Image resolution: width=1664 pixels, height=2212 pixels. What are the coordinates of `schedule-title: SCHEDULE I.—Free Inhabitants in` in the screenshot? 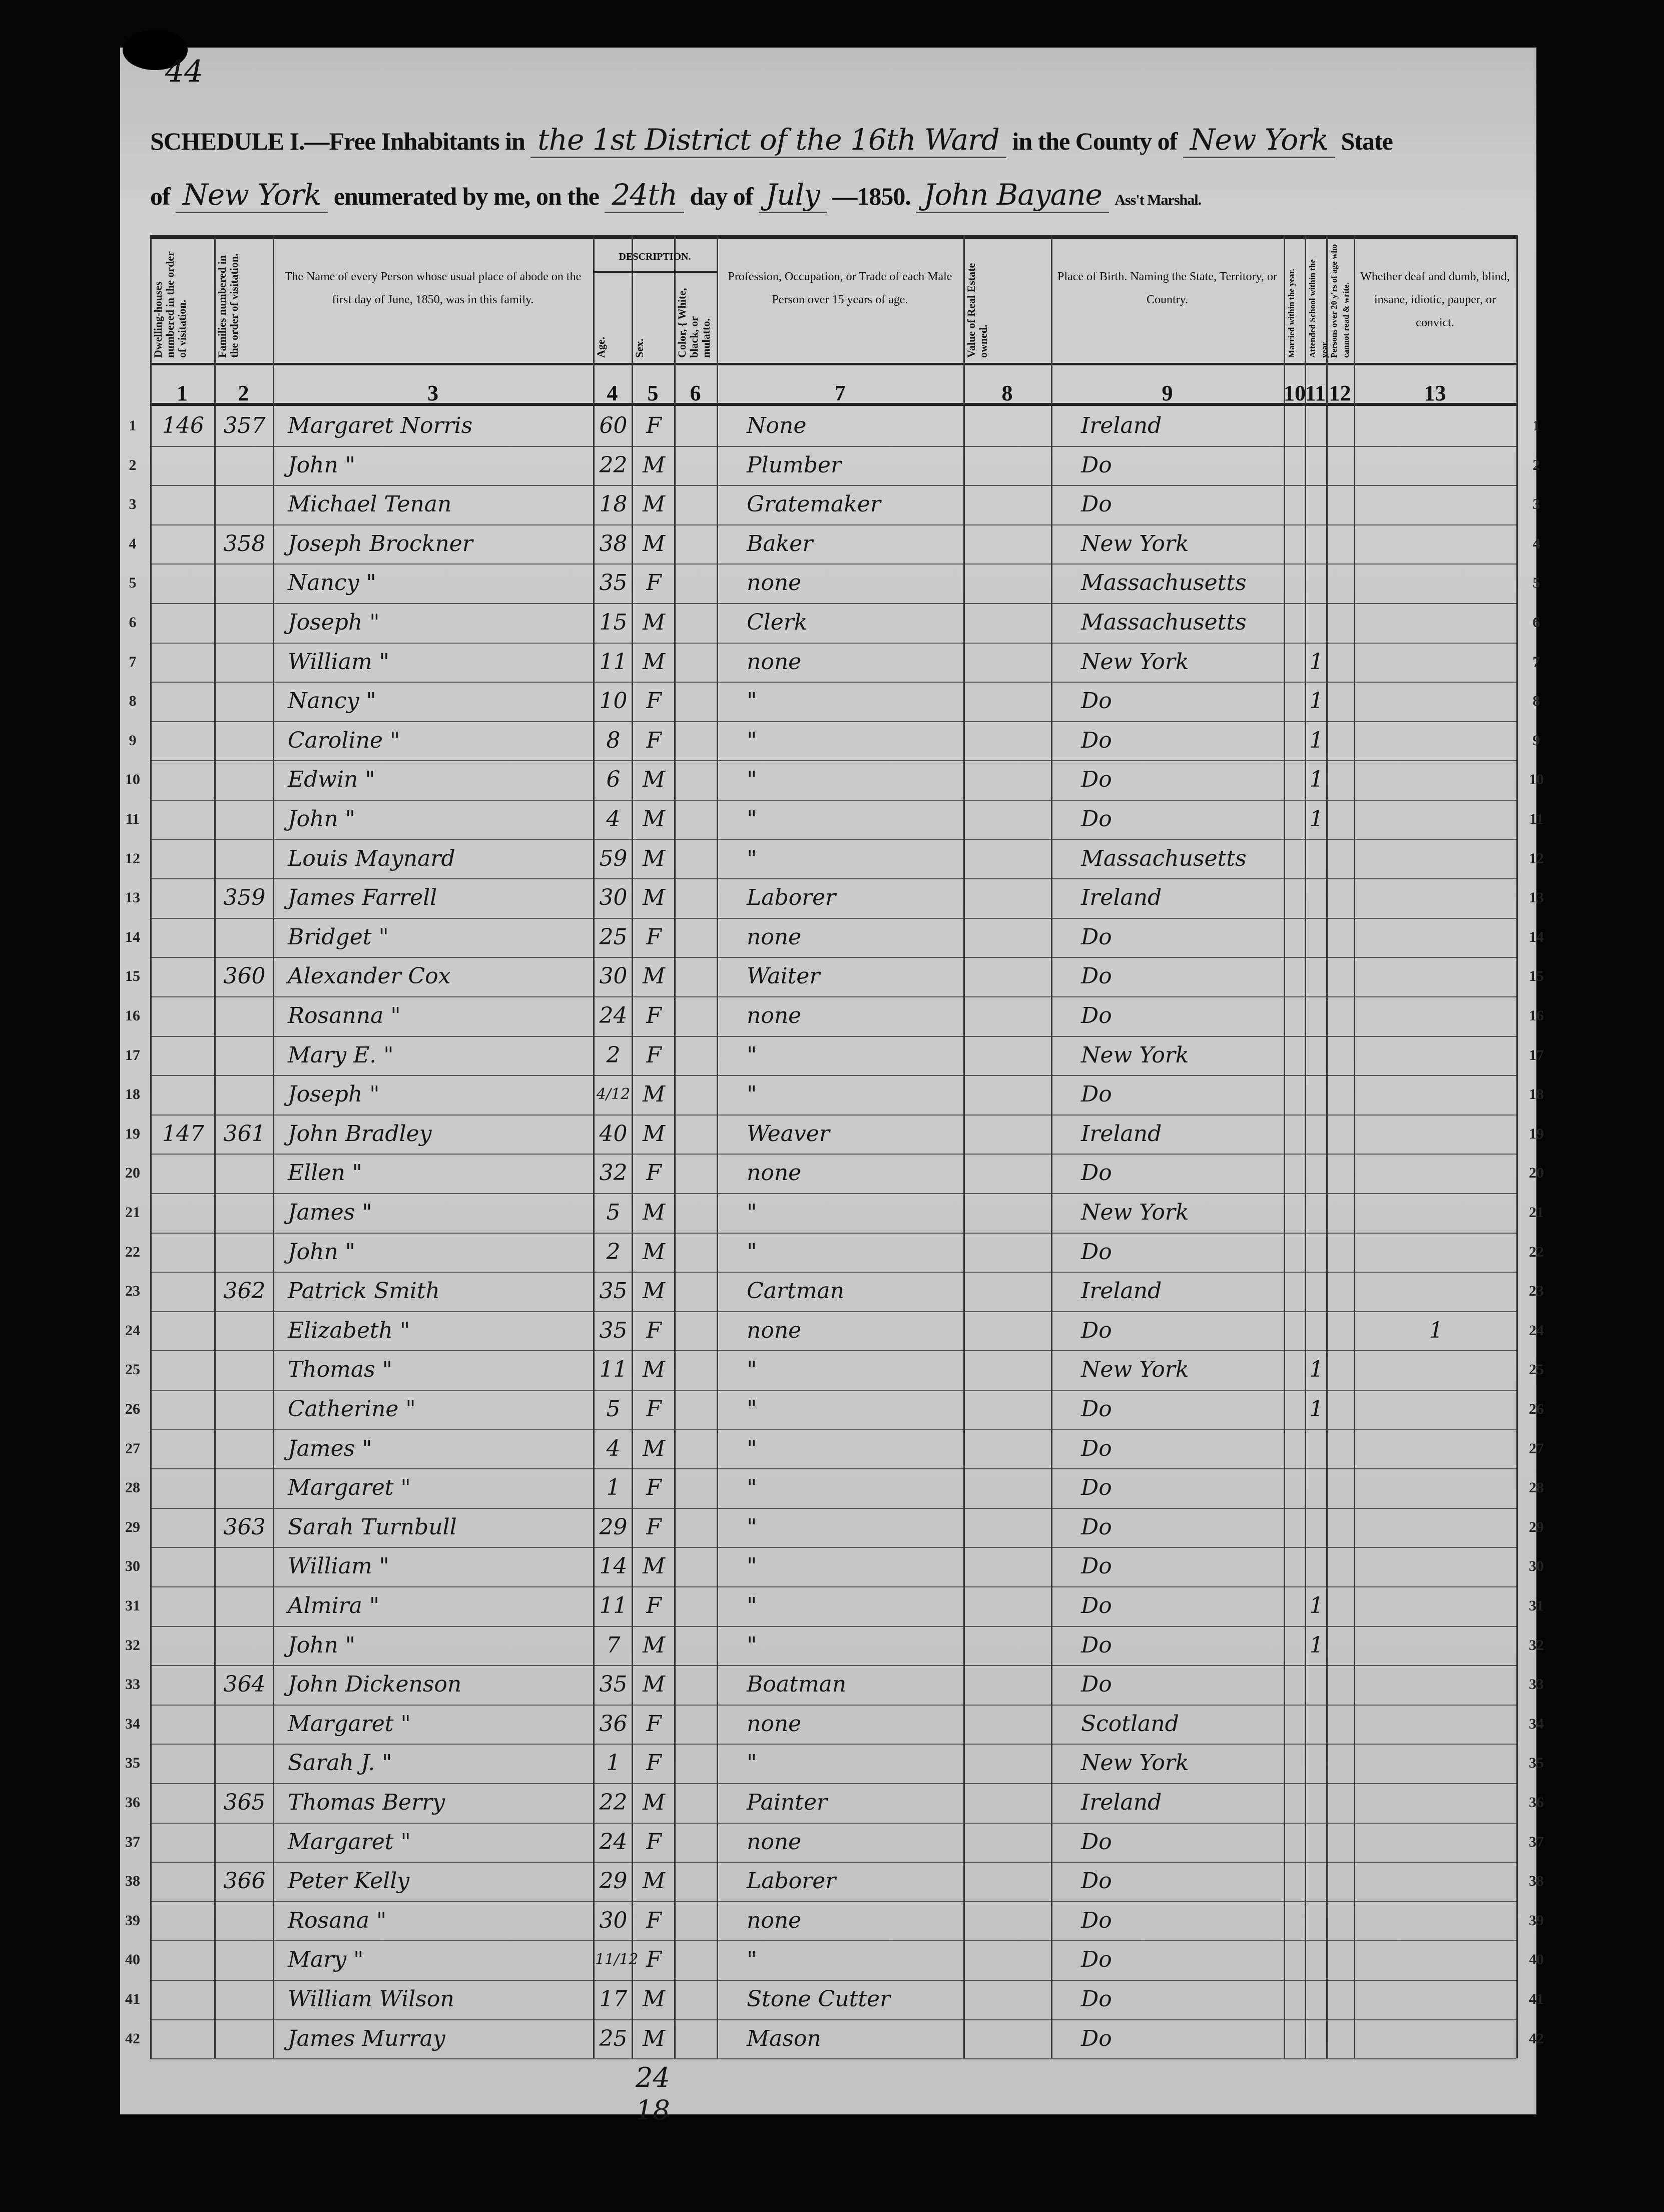 It's located at (338, 141).